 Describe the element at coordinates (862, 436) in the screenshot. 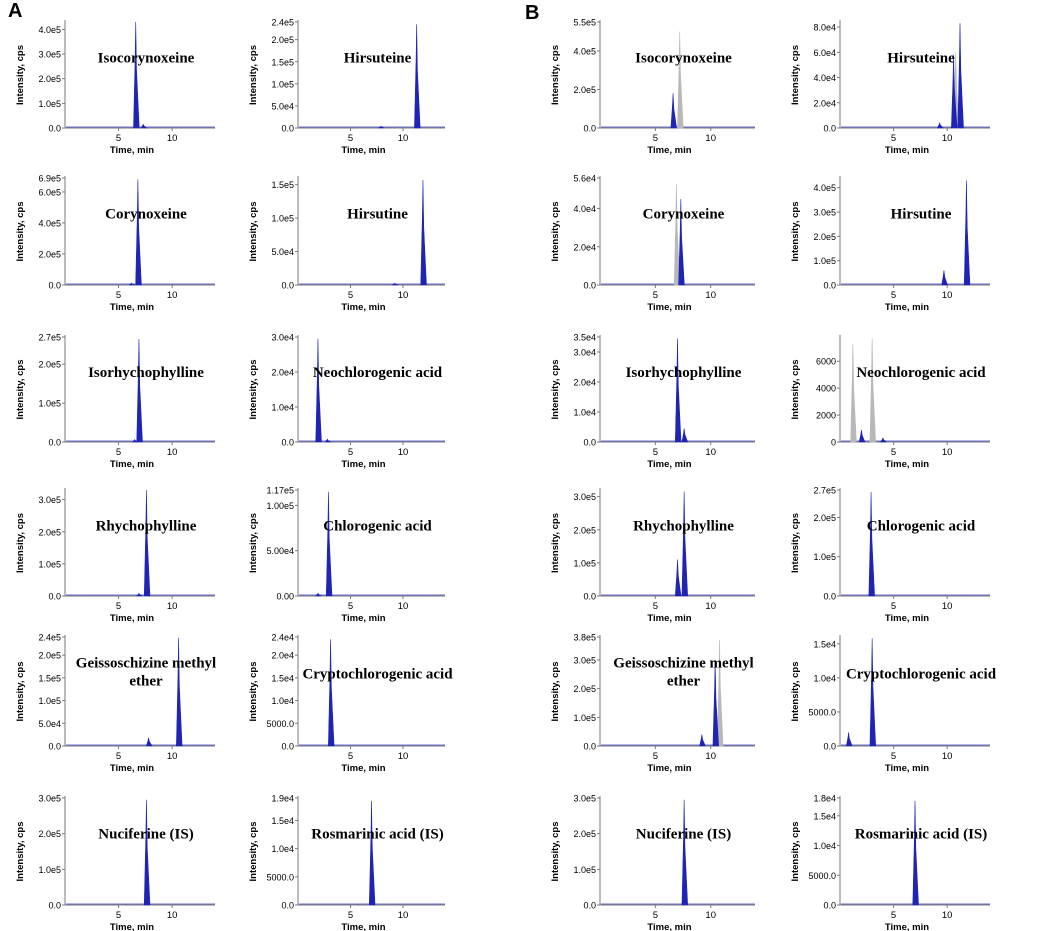

I see `chart-b-5-peak-blue` at that location.